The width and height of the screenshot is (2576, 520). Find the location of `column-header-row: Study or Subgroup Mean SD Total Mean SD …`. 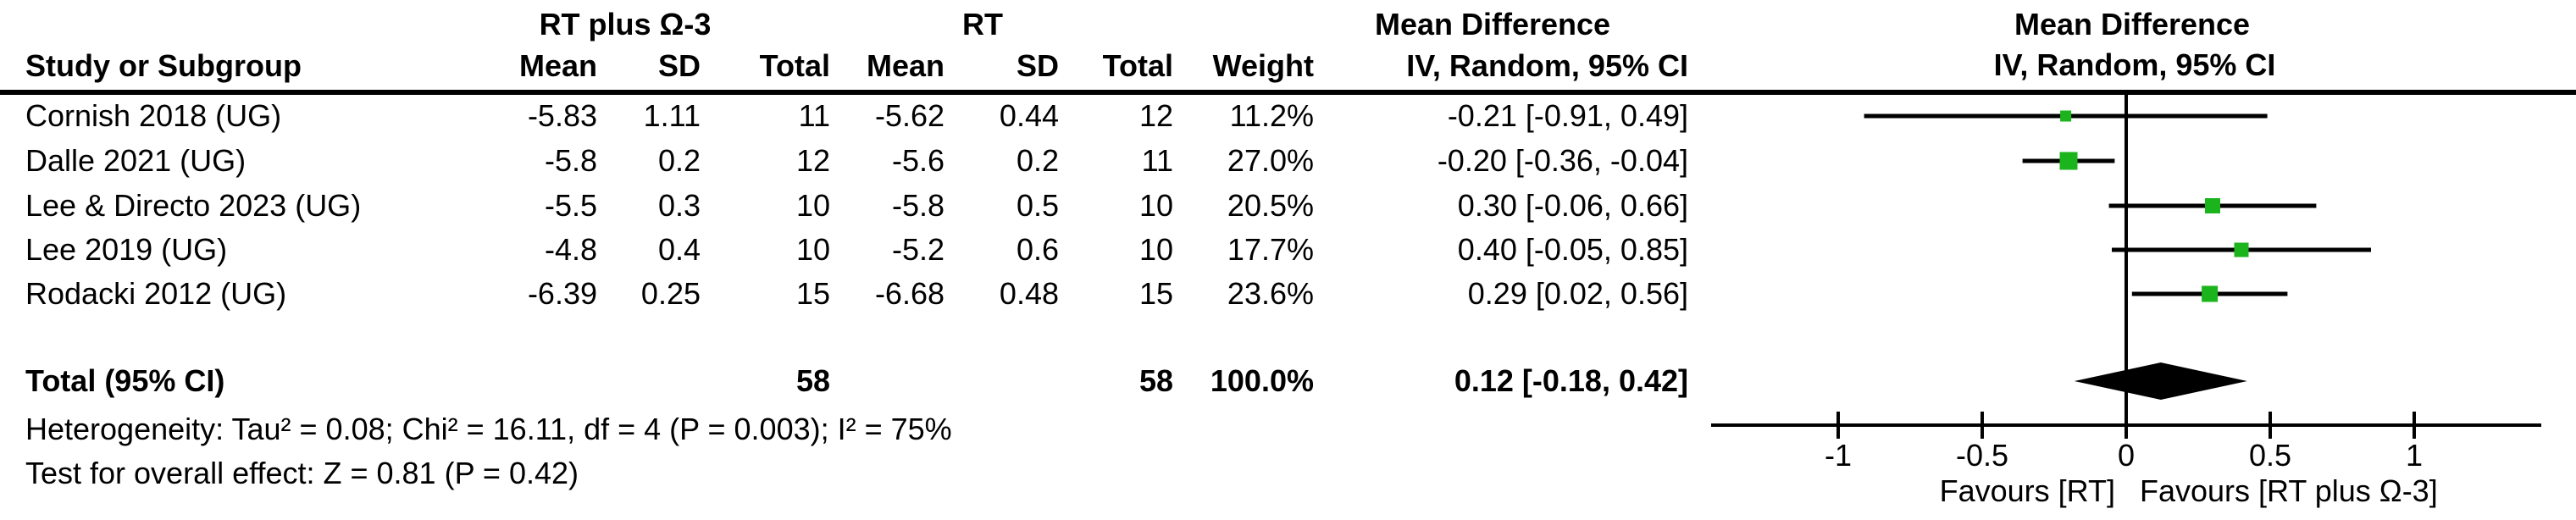

column-header-row: Study or Subgroup Mean SD Total Mean SD … is located at coordinates (844, 66).